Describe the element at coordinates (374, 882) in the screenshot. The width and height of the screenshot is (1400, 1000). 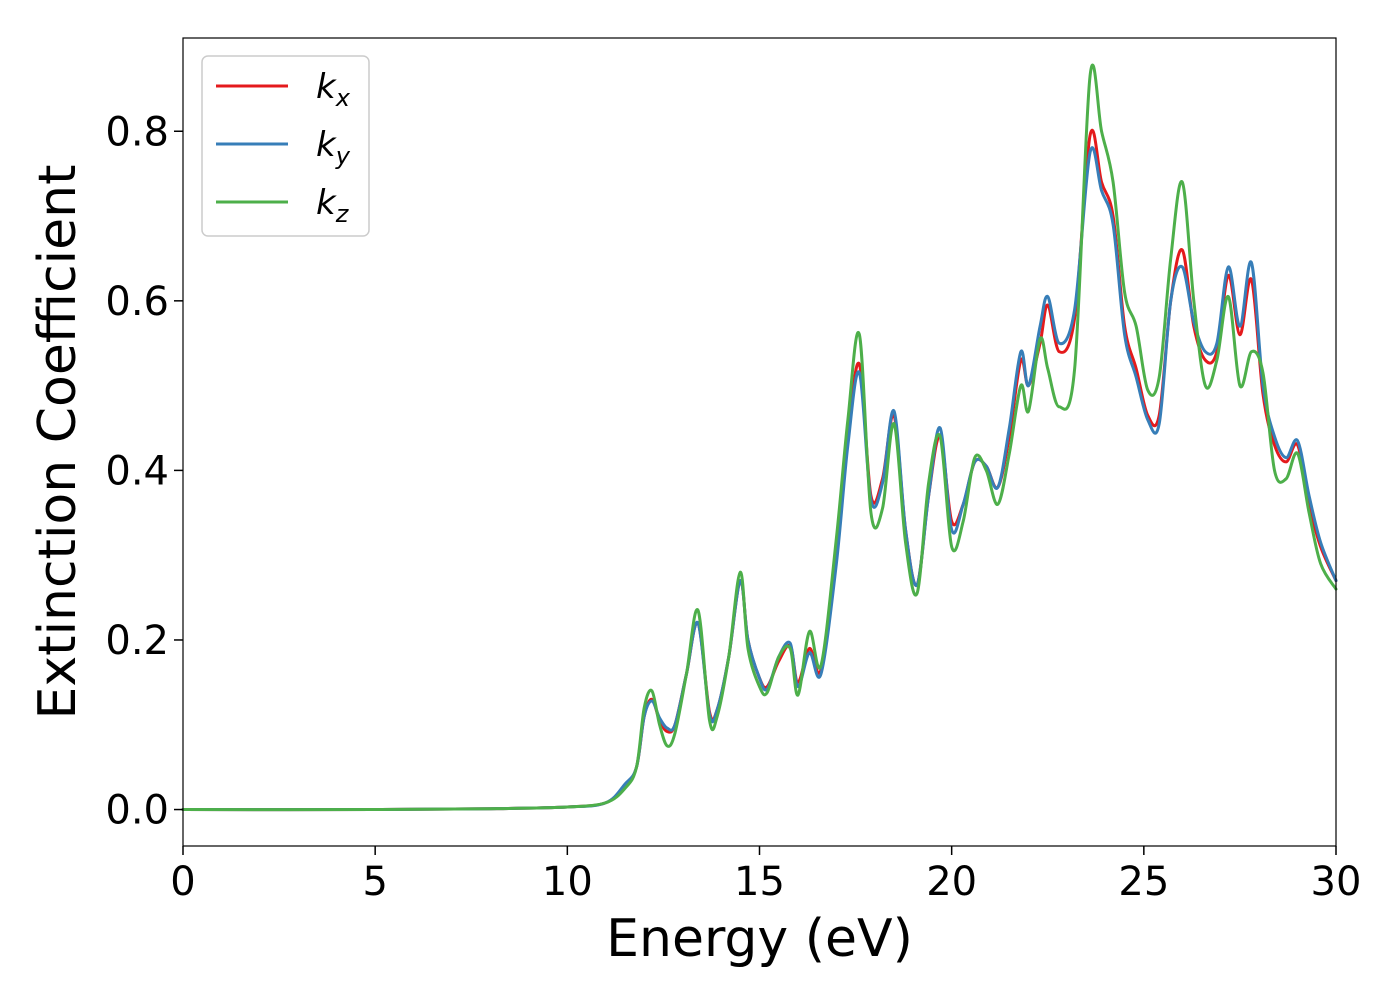
I see `x-tick-label: 5` at that location.